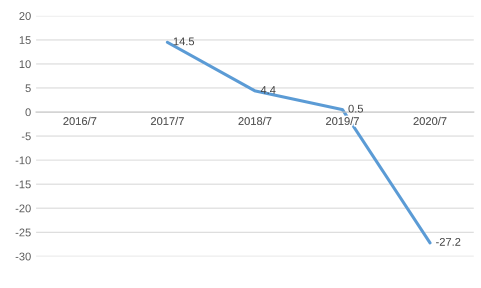  Describe the element at coordinates (448, 242) in the screenshot. I see `data-label: -27.2` at that location.